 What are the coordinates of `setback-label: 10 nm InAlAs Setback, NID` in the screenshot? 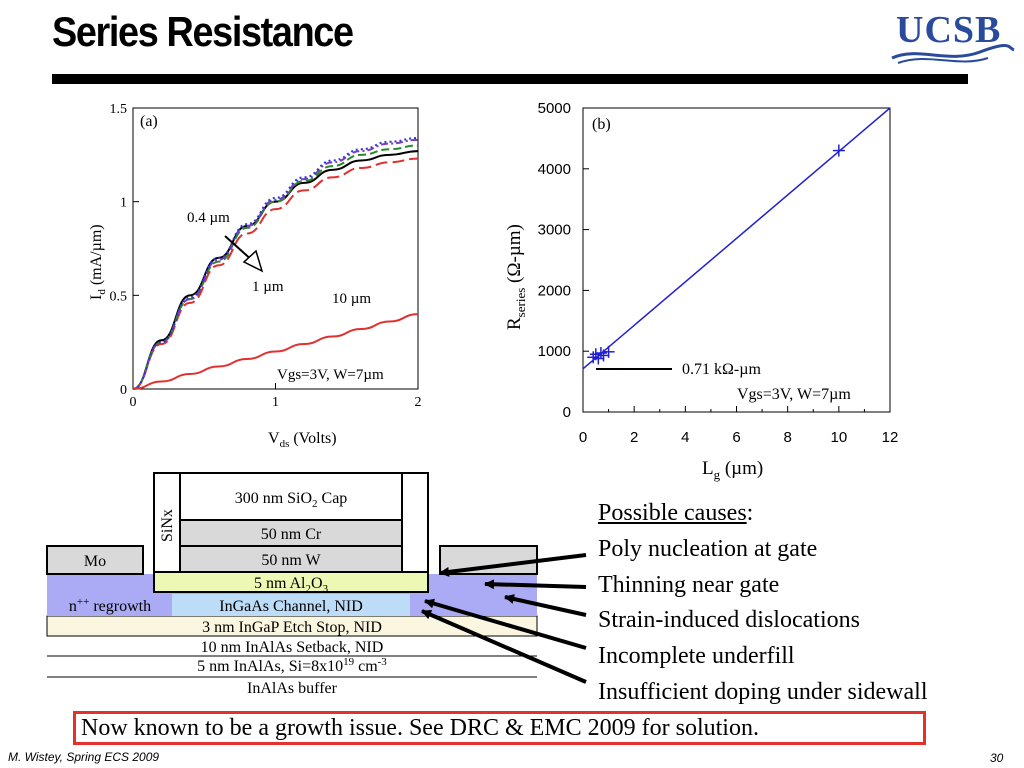 It's located at (292, 647).